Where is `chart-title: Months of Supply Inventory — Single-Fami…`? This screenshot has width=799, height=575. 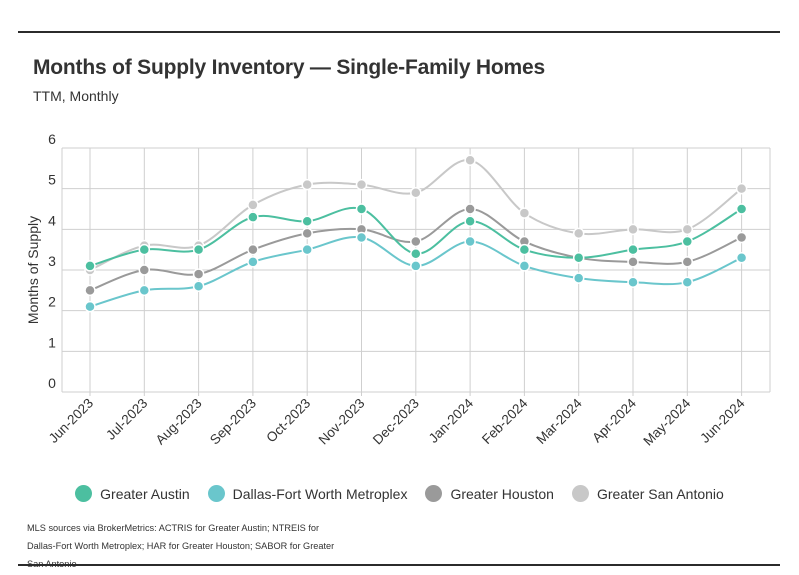 chart-title: Months of Supply Inventory — Single-Fami… is located at coordinates (289, 67).